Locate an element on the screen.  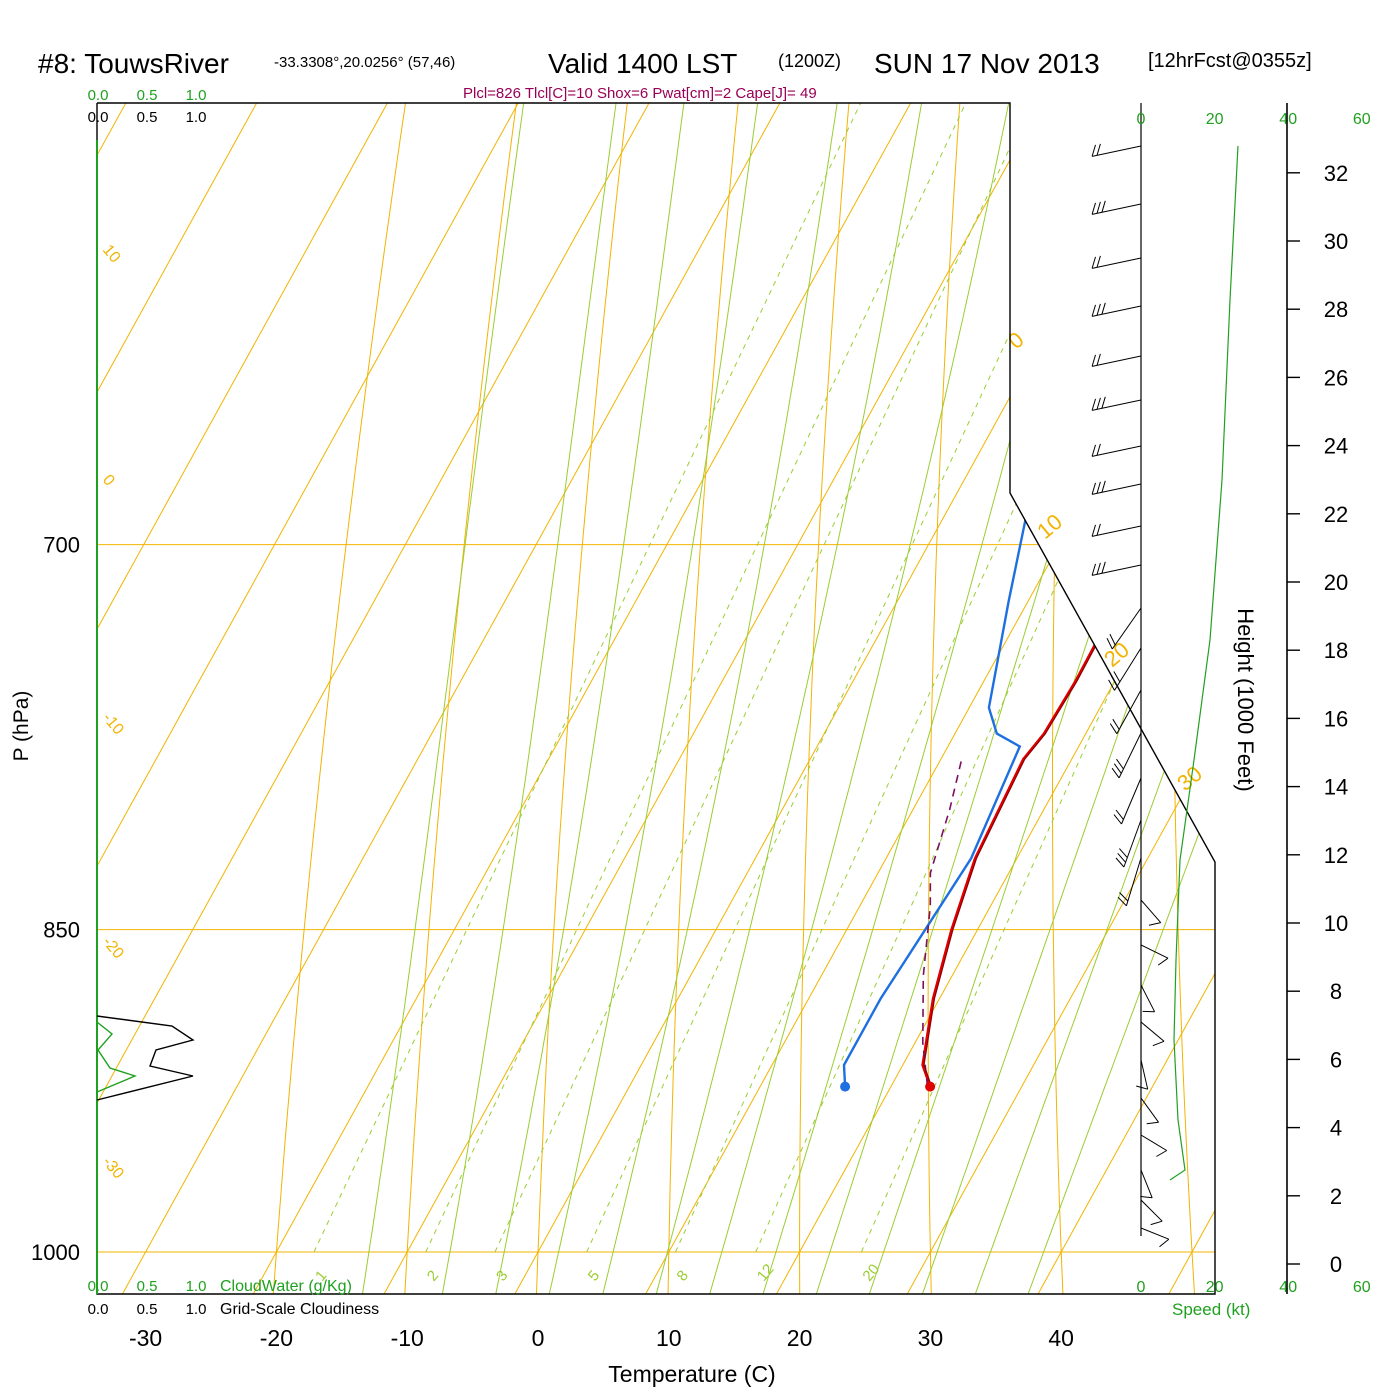
speed-ticks-top: 0 20 40 60 is located at coordinates (1254, 119).